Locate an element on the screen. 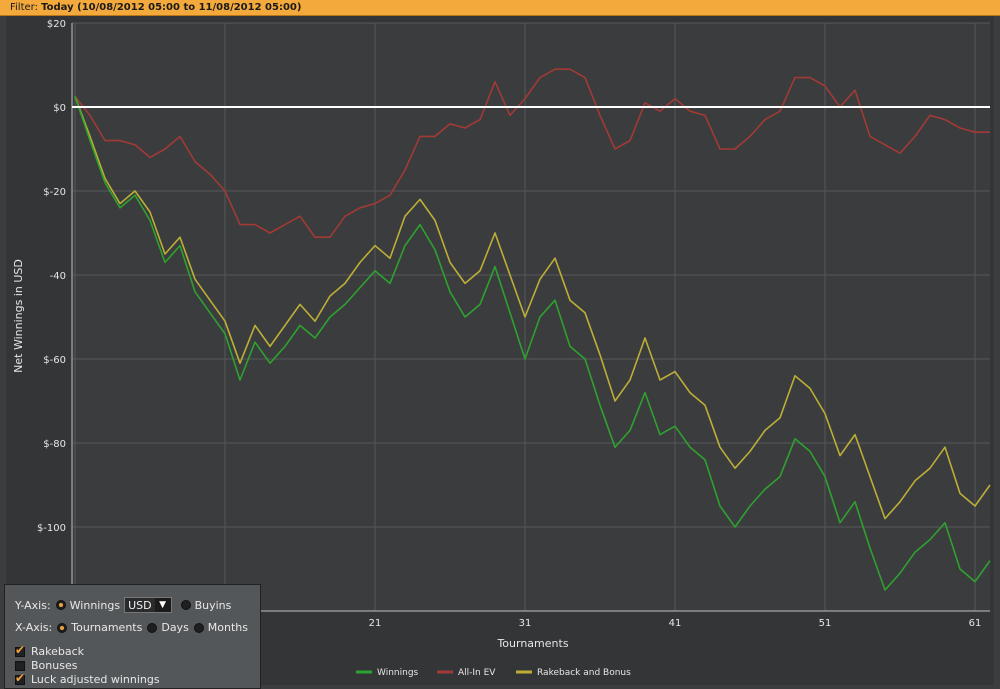 This screenshot has height=689, width=1000. legend-label: Rakeback and Bonus is located at coordinates (584, 673).